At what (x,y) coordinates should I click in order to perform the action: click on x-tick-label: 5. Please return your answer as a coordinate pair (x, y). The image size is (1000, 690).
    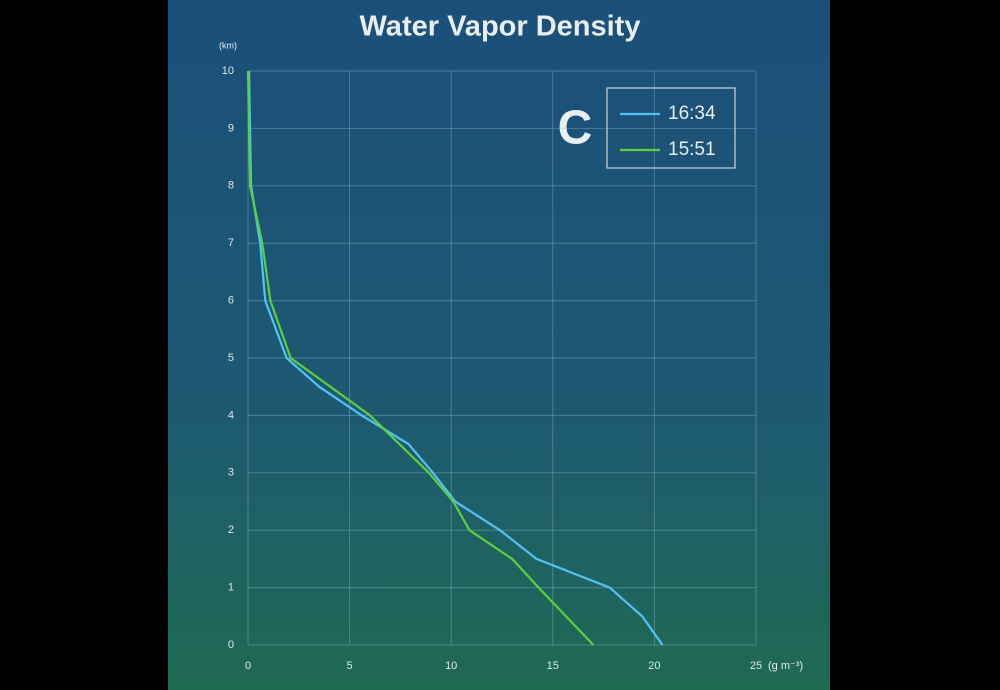
    Looking at the image, I should click on (350, 666).